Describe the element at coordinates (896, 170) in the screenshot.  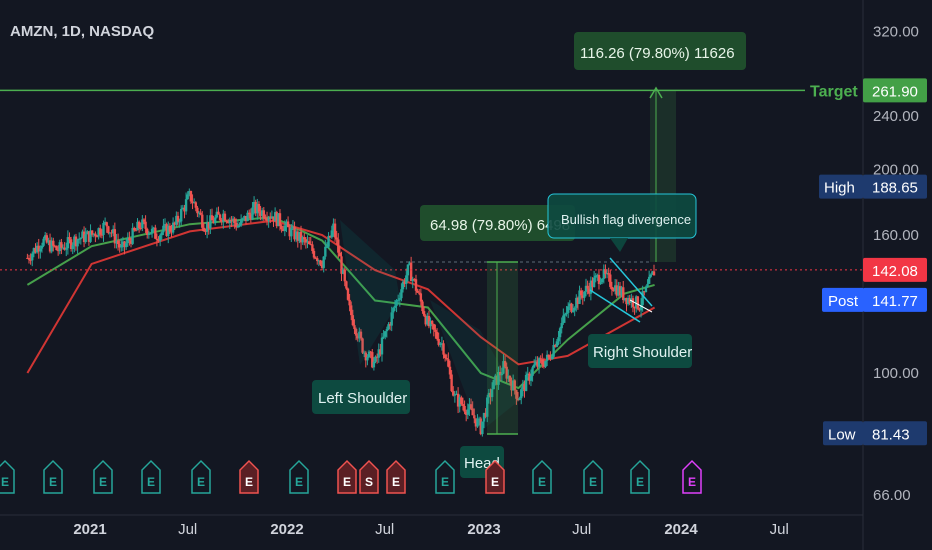
I see `y-tick-label: 200.00` at that location.